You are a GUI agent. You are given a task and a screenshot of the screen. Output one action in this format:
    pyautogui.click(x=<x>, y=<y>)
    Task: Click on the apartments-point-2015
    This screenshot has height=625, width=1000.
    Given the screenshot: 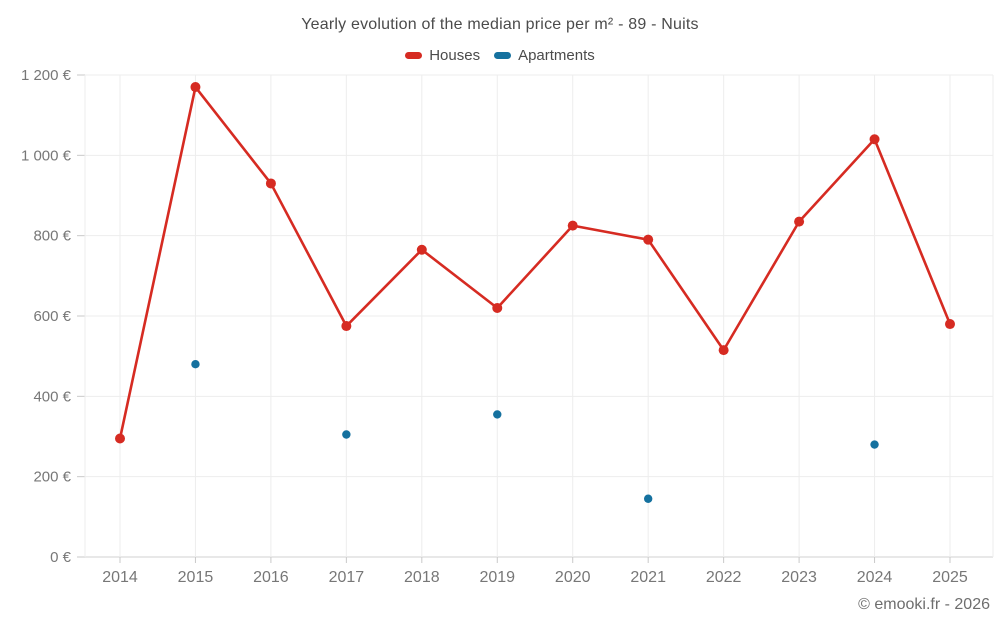 What is the action you would take?
    pyautogui.click(x=195, y=364)
    